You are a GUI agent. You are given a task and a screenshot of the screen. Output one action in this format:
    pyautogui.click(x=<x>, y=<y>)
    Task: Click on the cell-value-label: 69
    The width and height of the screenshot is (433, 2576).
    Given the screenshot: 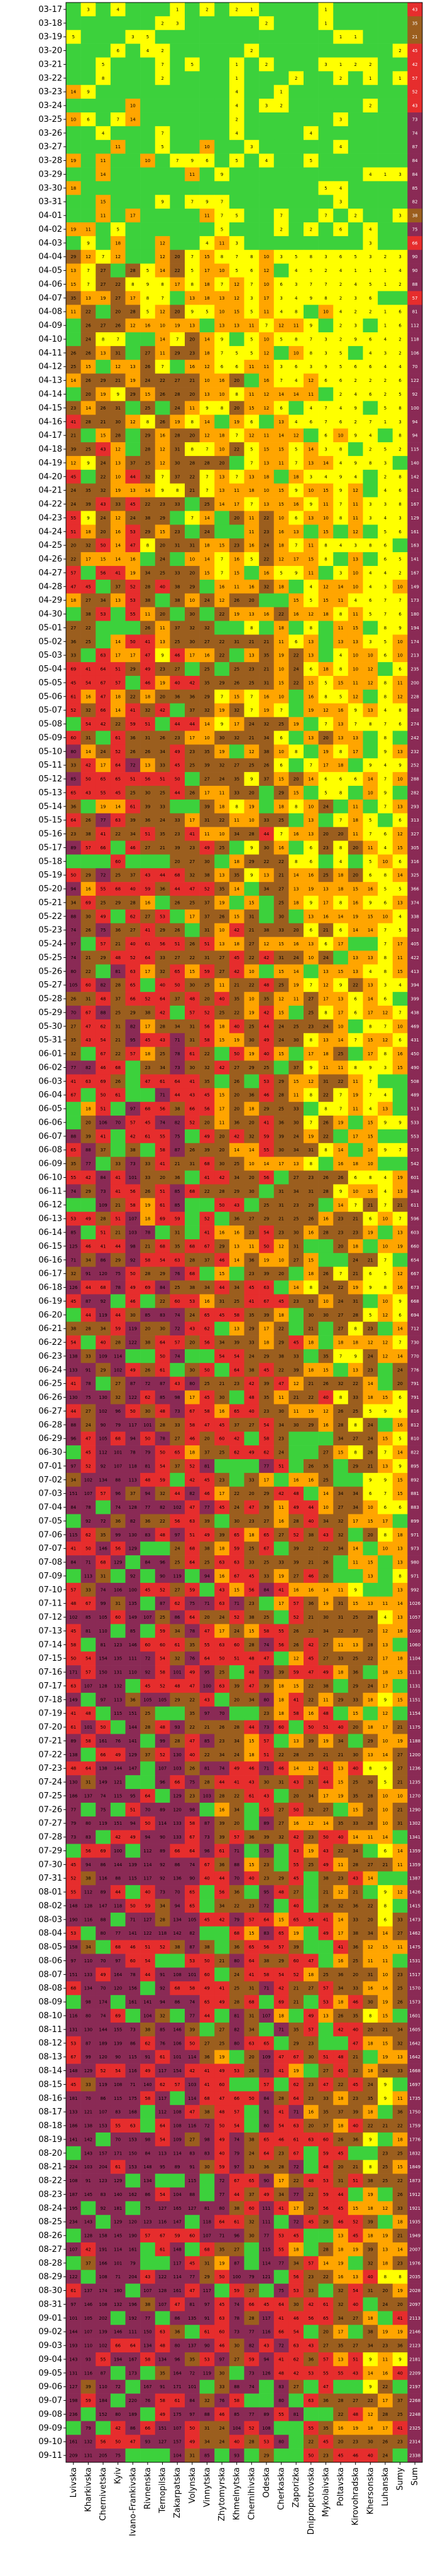 What is the action you would take?
    pyautogui.click(x=73, y=669)
    